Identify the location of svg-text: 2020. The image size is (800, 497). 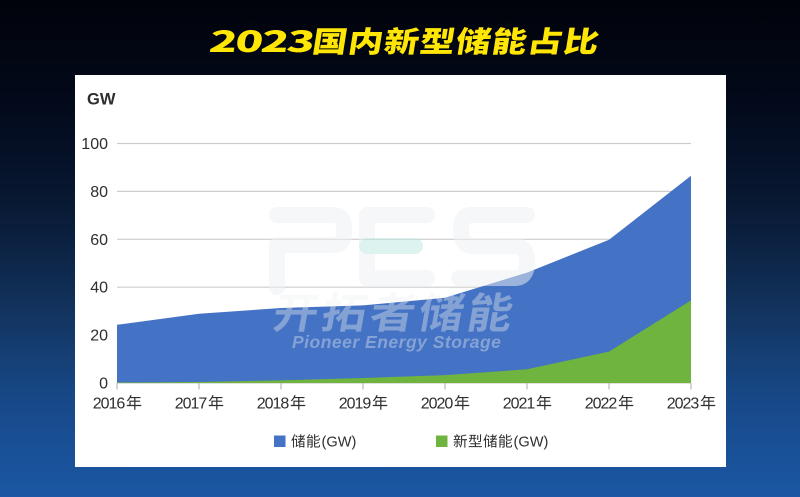
(437, 404).